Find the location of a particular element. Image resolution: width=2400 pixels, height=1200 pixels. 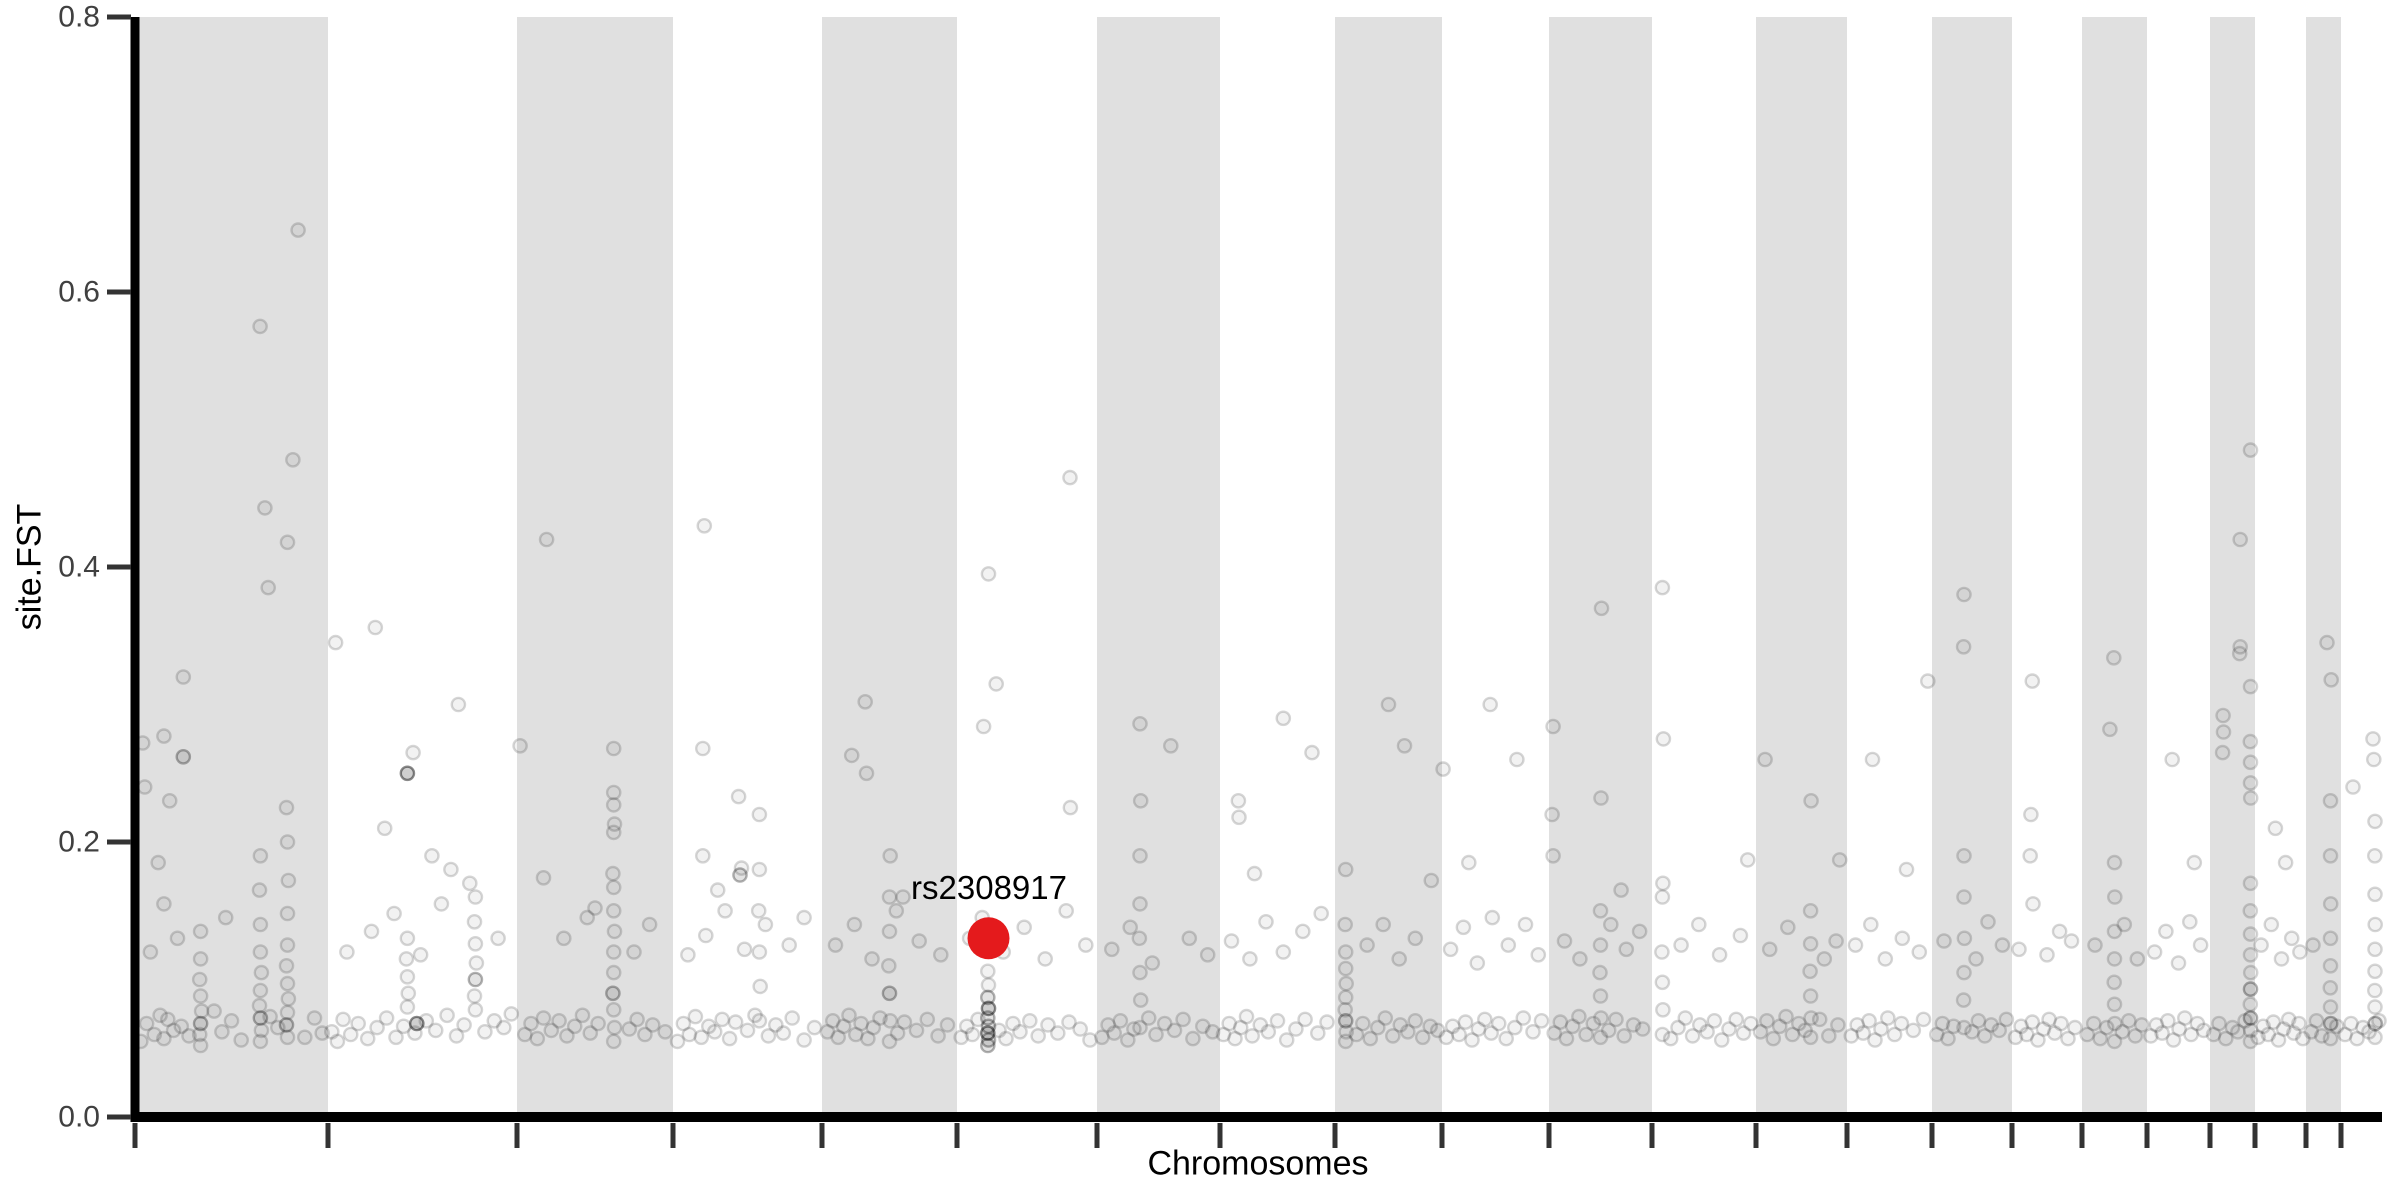

x-axis-title: Chromosomes is located at coordinates (1258, 1163).